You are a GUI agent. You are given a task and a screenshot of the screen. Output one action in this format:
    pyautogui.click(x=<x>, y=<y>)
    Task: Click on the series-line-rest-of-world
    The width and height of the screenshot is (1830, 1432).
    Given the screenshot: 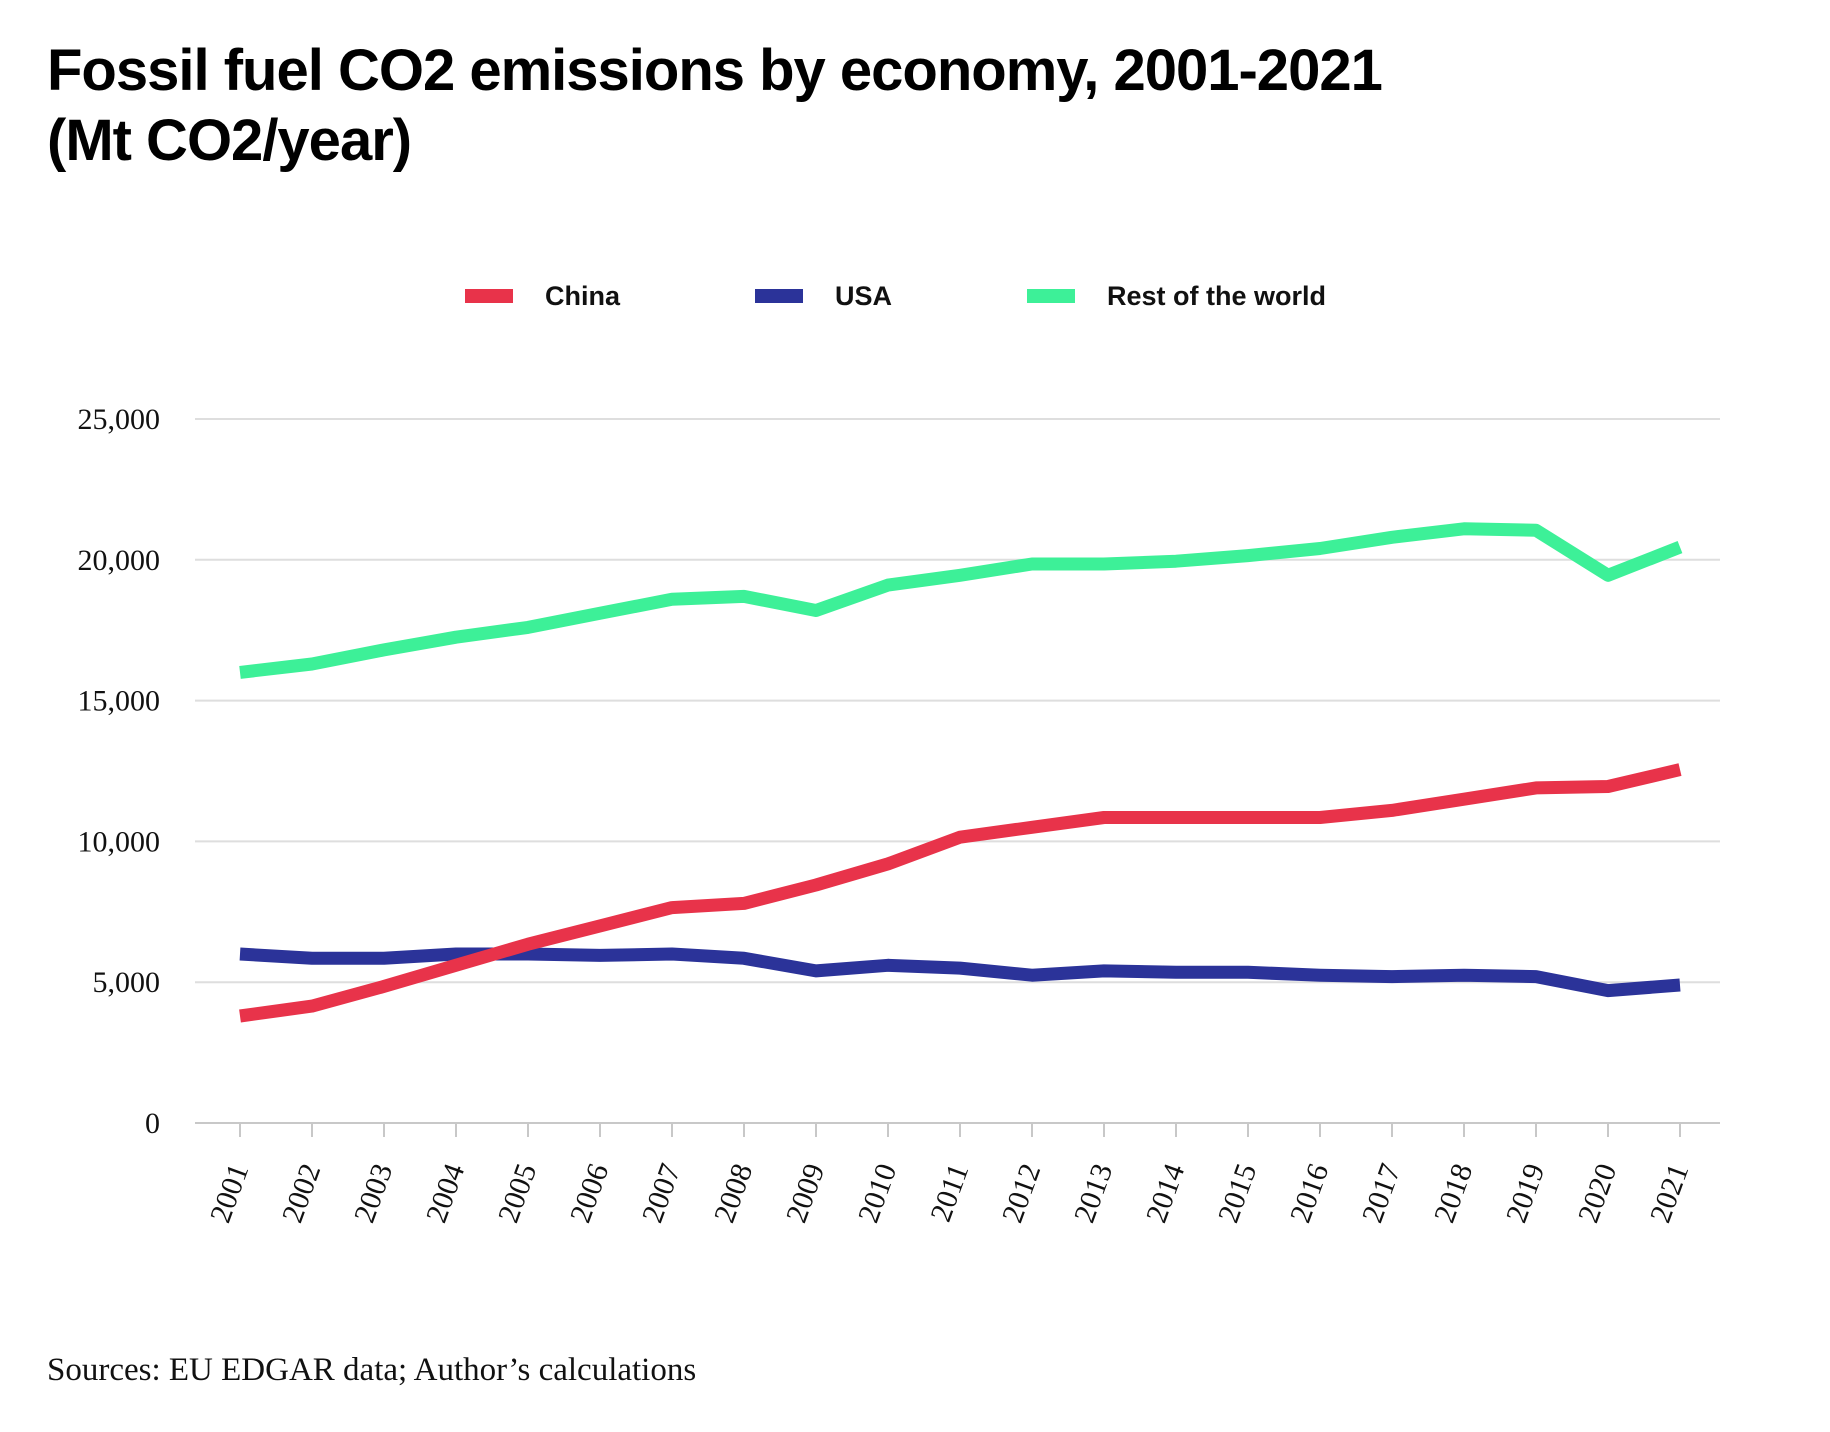 What is the action you would take?
    pyautogui.click(x=961, y=600)
    